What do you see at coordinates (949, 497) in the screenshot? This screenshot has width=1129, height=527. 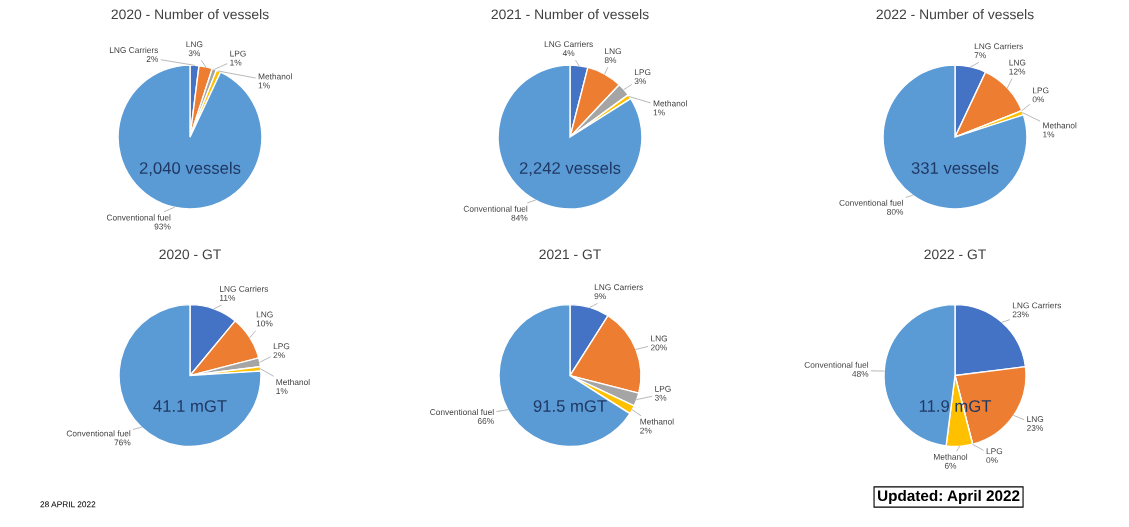 I see `text: Updated: April 2022` at bounding box center [949, 497].